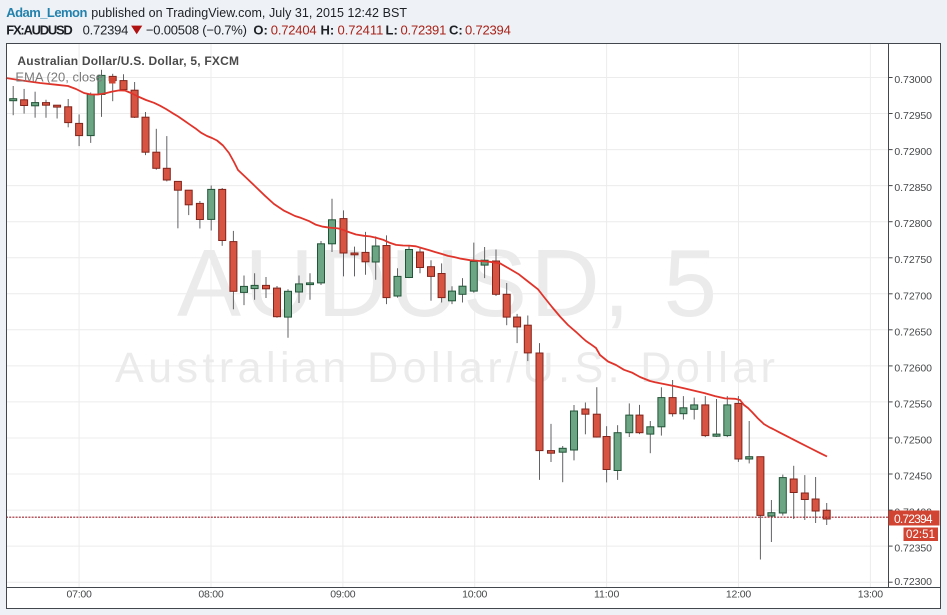  Describe the element at coordinates (913, 404) in the screenshot. I see `svg-text: 0.72550` at that location.